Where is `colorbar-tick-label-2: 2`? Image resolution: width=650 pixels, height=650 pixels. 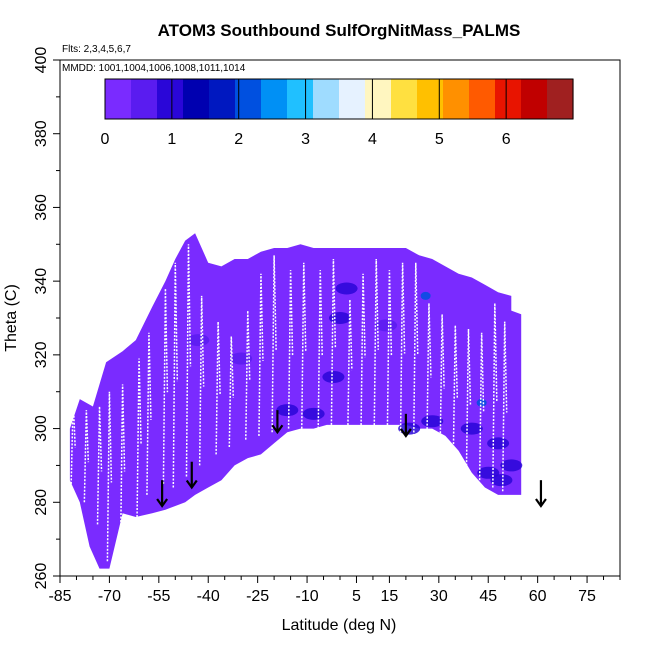
colorbar-tick-label-2: 2 is located at coordinates (238, 139).